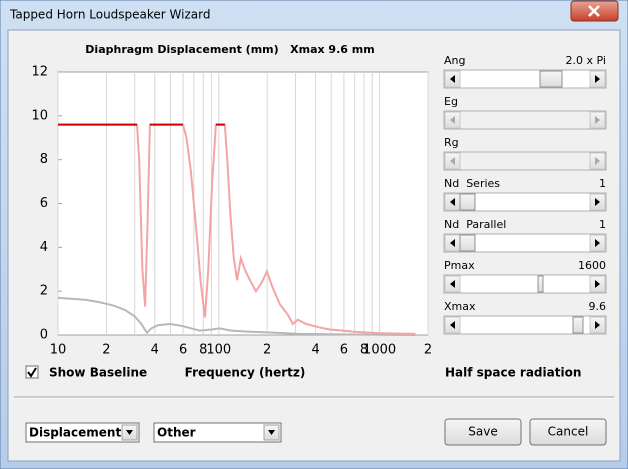 This screenshot has height=469, width=628. I want to click on button-text: Cancel, so click(568, 432).